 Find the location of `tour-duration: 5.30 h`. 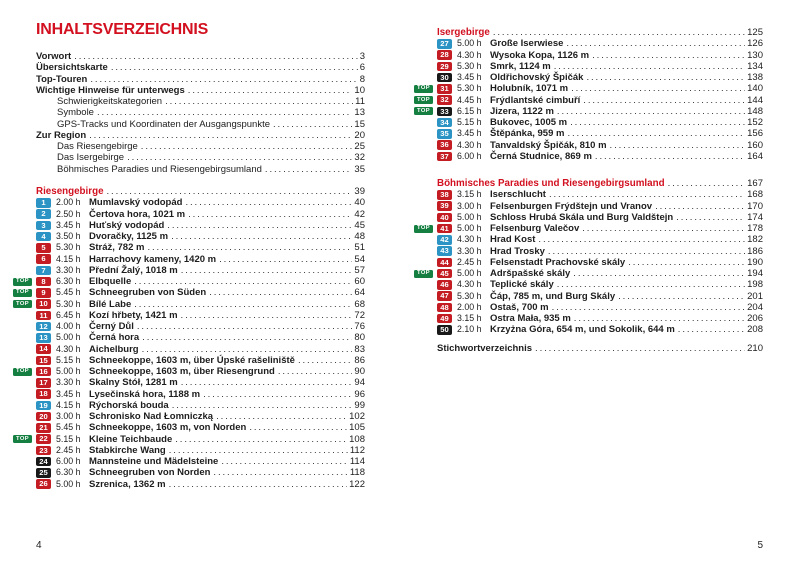

tour-duration: 5.30 h is located at coordinates (469, 65).